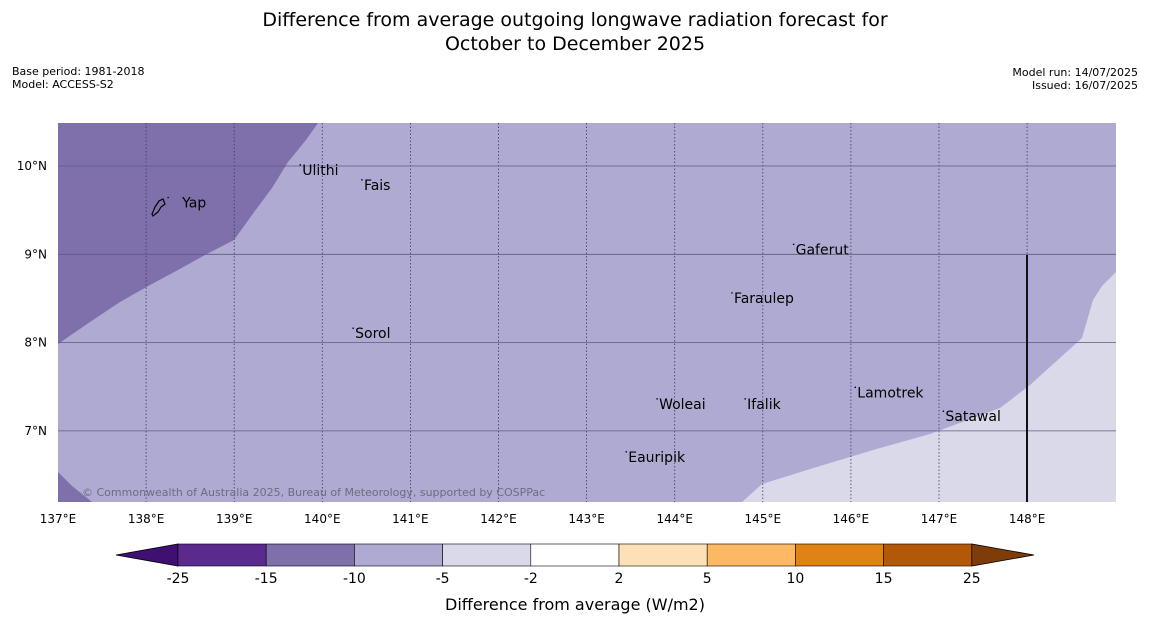  What do you see at coordinates (764, 405) in the screenshot?
I see `place-label: Ifalik` at bounding box center [764, 405].